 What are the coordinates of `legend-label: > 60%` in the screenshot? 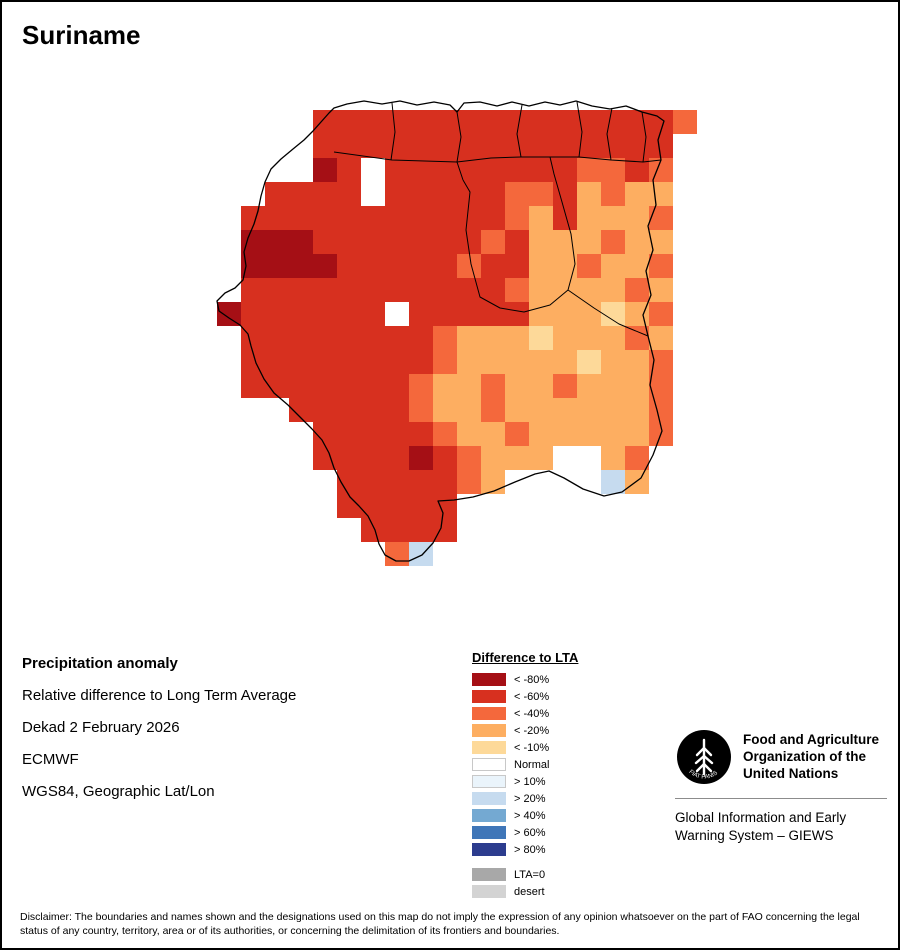 It's located at (530, 832).